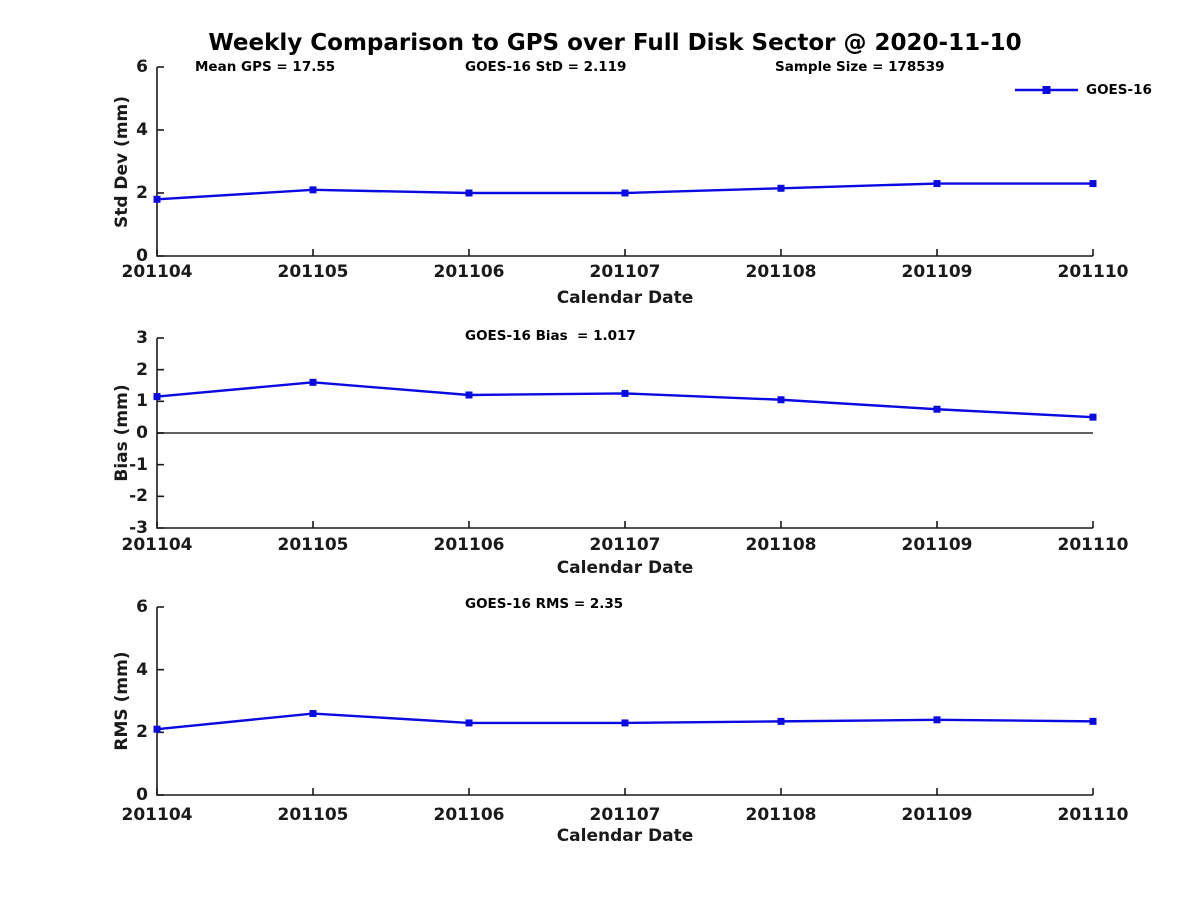 The width and height of the screenshot is (1200, 900). I want to click on y-tick-label: -1, so click(138, 464).